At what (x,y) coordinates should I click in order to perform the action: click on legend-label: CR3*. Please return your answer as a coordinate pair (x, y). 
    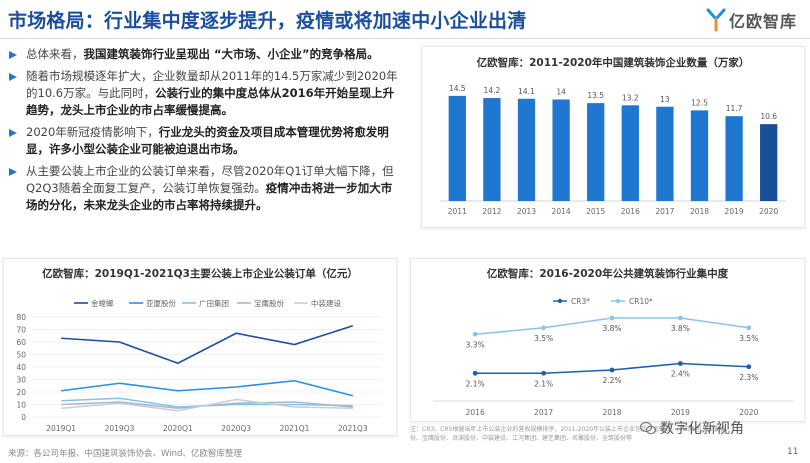
    Looking at the image, I should click on (580, 301).